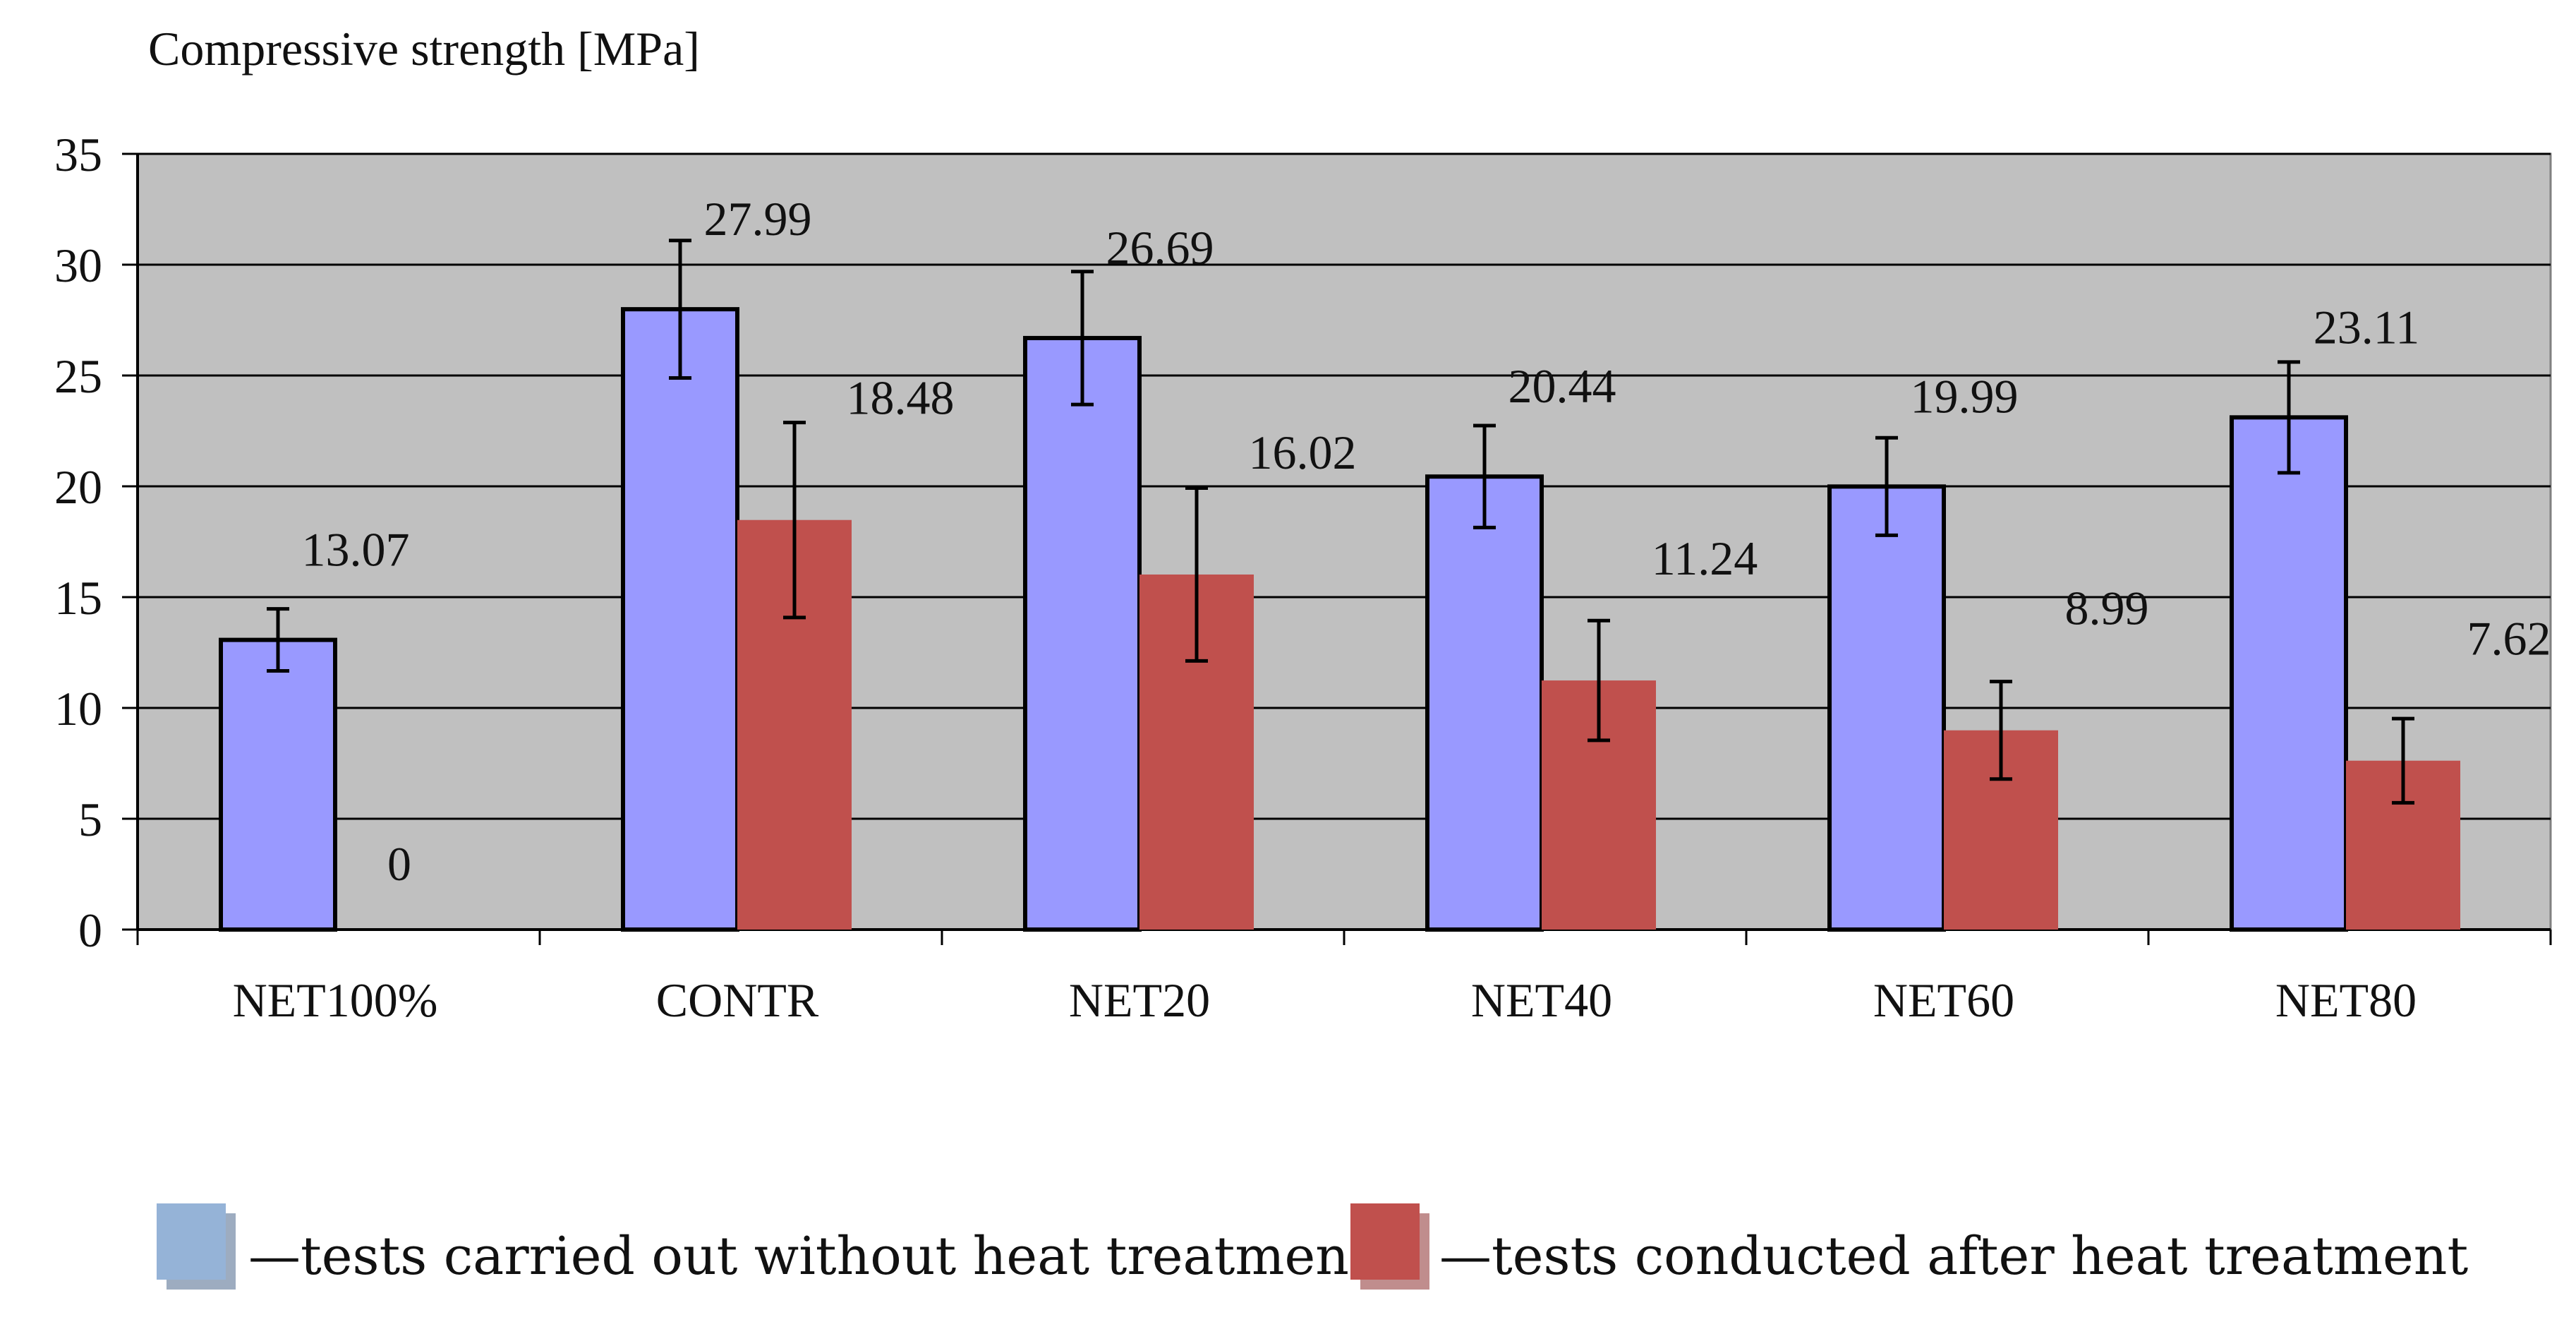 The height and width of the screenshot is (1322, 2576). I want to click on data-label: 19.99, so click(1965, 396).